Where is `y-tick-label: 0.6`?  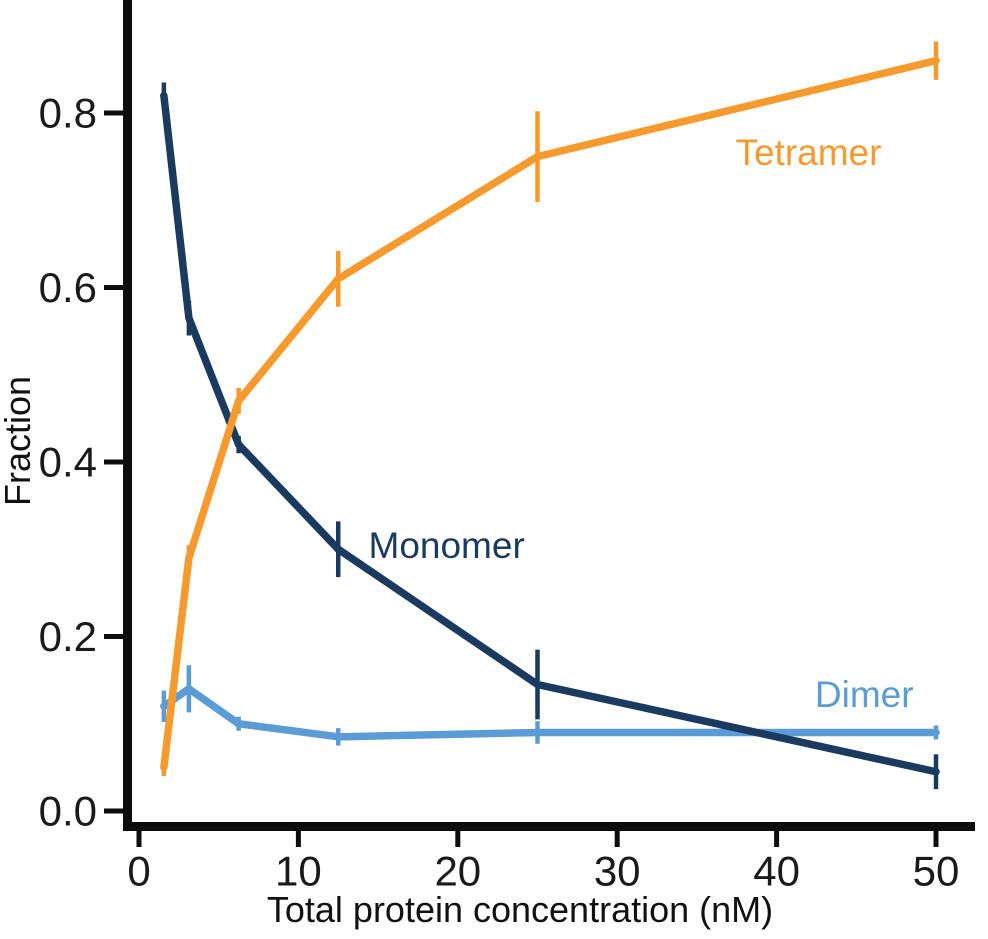
y-tick-label: 0.6 is located at coordinates (68, 287).